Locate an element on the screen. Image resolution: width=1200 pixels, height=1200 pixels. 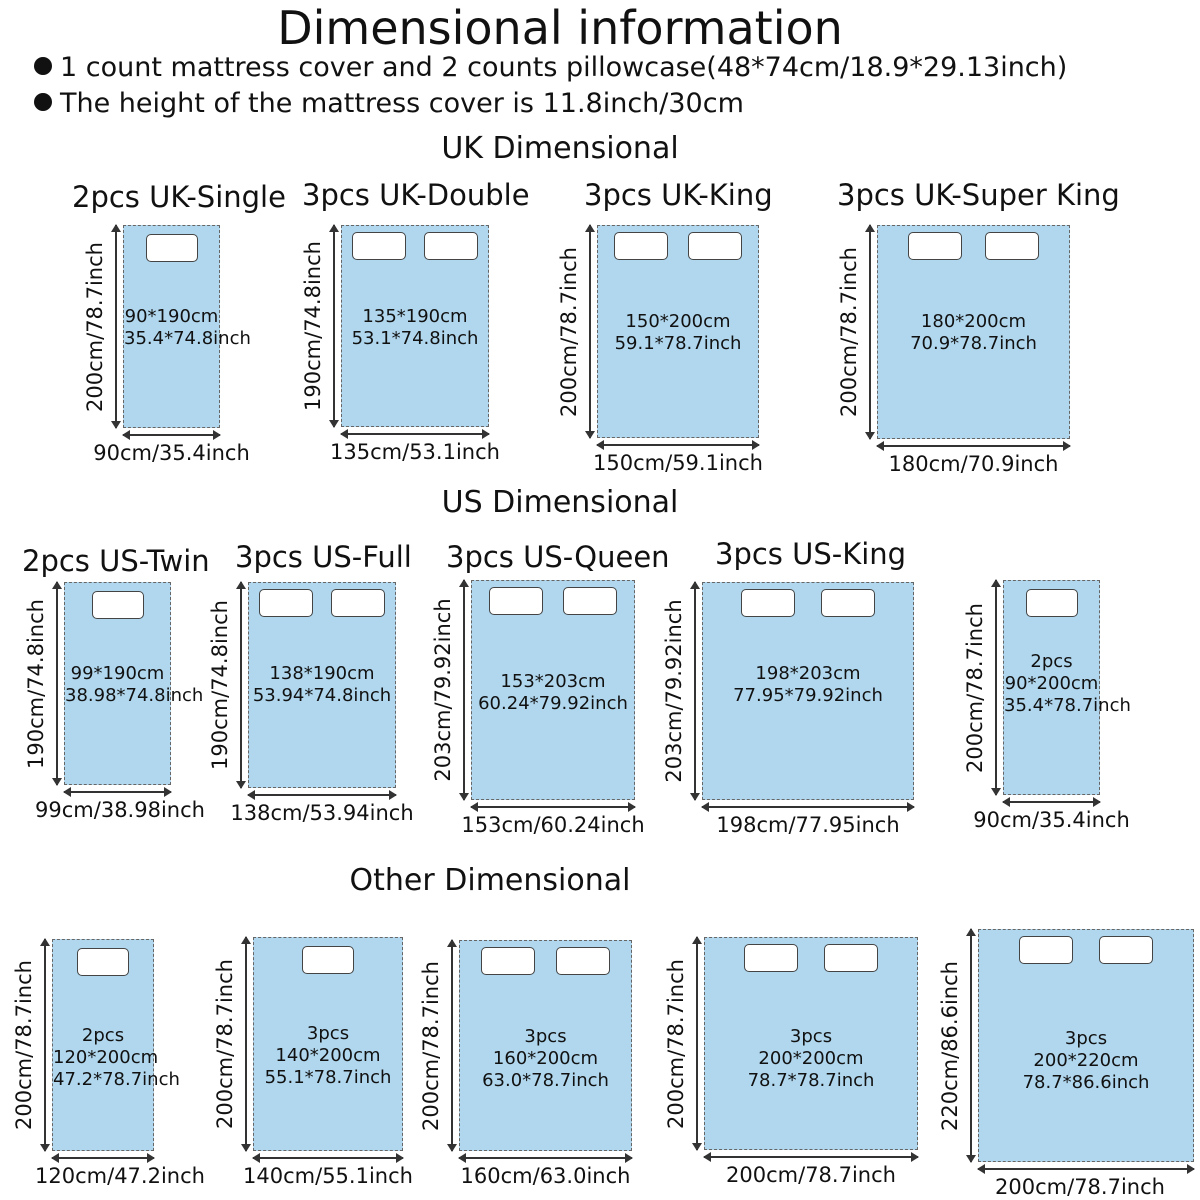
width-label: 135cm/53.1inch is located at coordinates (415, 452).